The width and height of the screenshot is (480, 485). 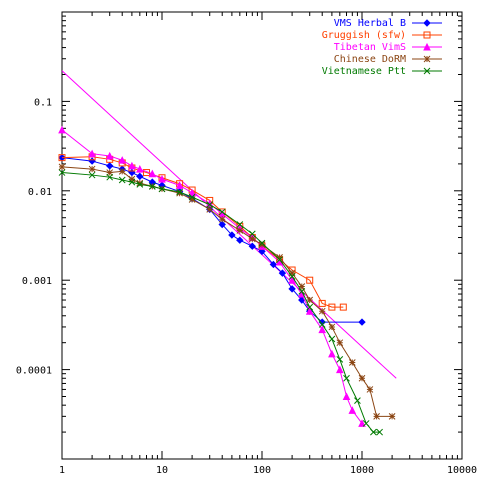 I want to click on y-tick-label: 0.01, so click(x=40, y=192).